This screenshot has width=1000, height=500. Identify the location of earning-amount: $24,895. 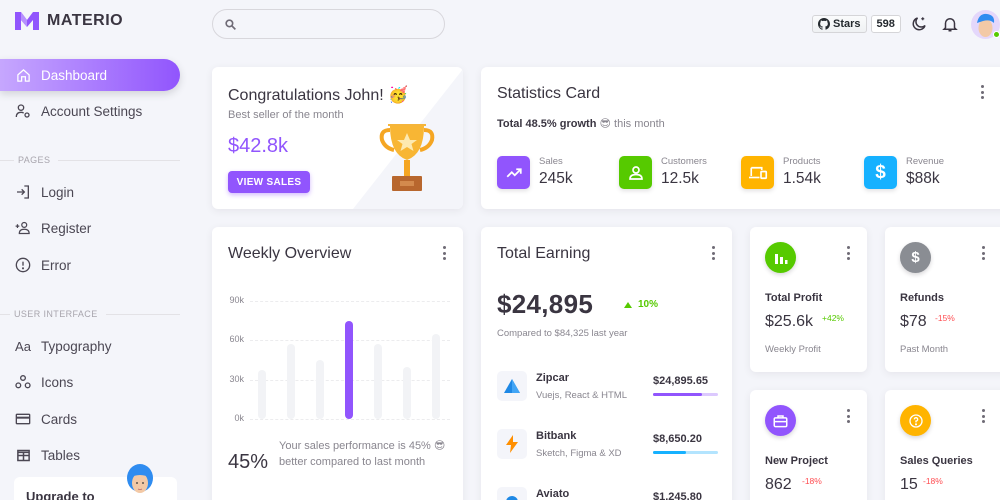
(545, 304).